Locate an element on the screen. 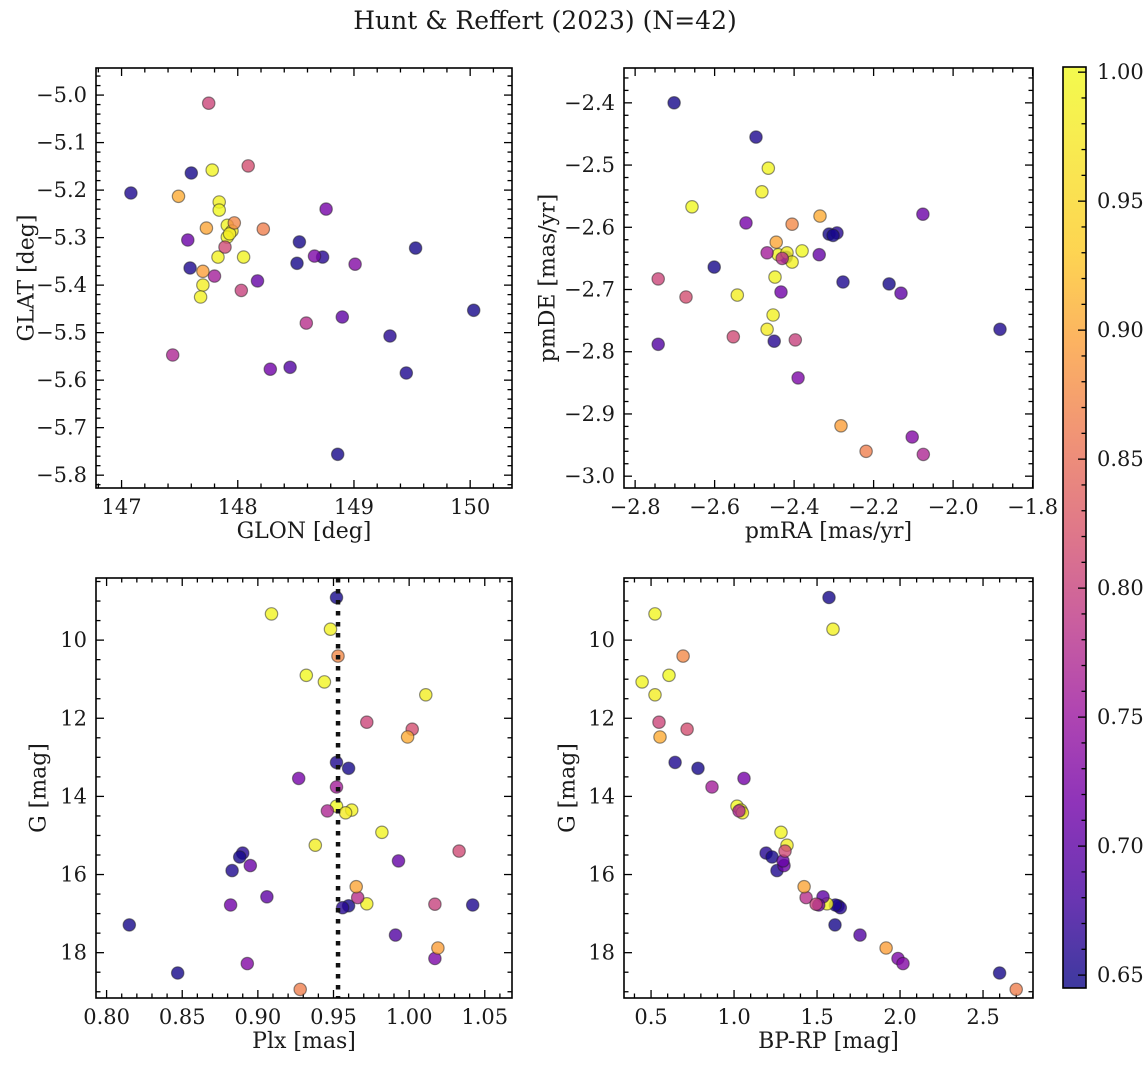  colorbar-tick-label: 0.85 is located at coordinates (1120, 459).